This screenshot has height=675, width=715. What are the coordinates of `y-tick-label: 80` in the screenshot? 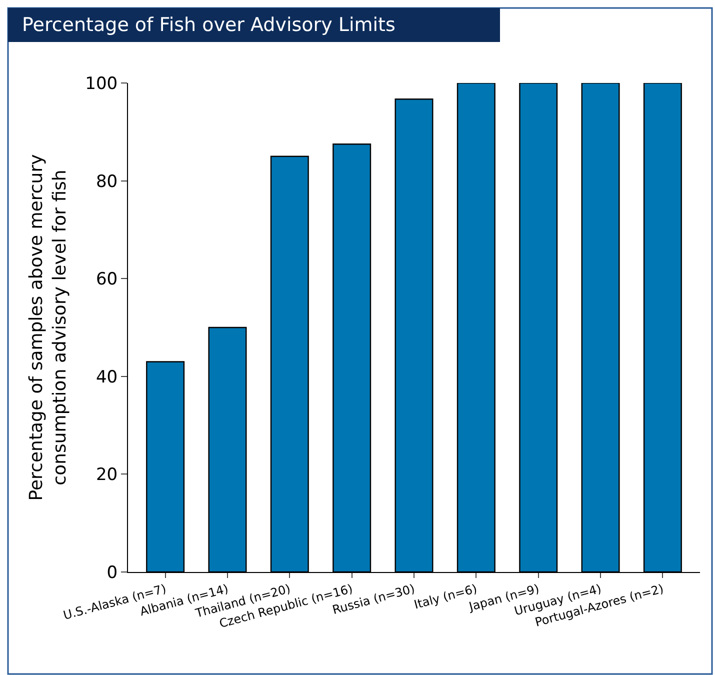 It's located at (107, 182).